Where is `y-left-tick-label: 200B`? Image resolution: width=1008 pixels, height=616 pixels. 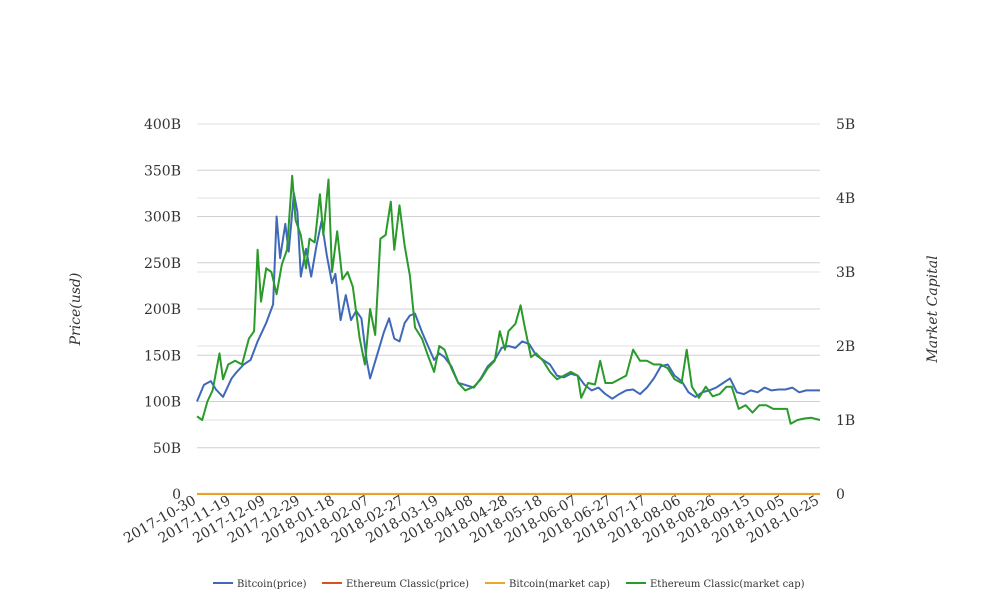 y-left-tick-label: 200B is located at coordinates (162, 310).